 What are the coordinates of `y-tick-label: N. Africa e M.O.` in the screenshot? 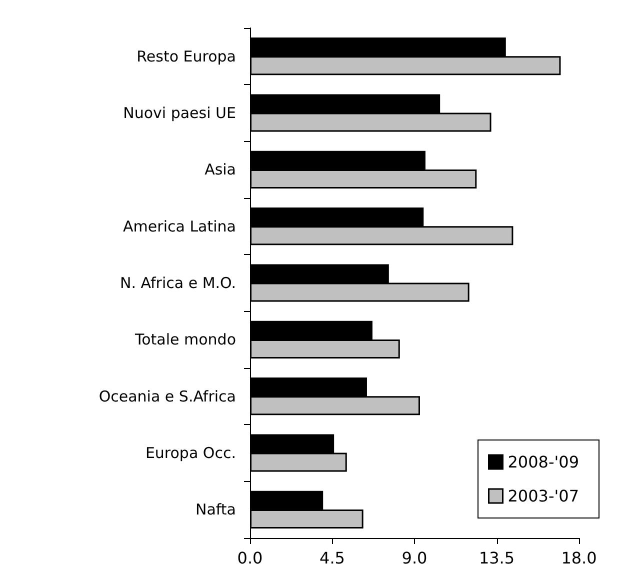 It's located at (178, 283).